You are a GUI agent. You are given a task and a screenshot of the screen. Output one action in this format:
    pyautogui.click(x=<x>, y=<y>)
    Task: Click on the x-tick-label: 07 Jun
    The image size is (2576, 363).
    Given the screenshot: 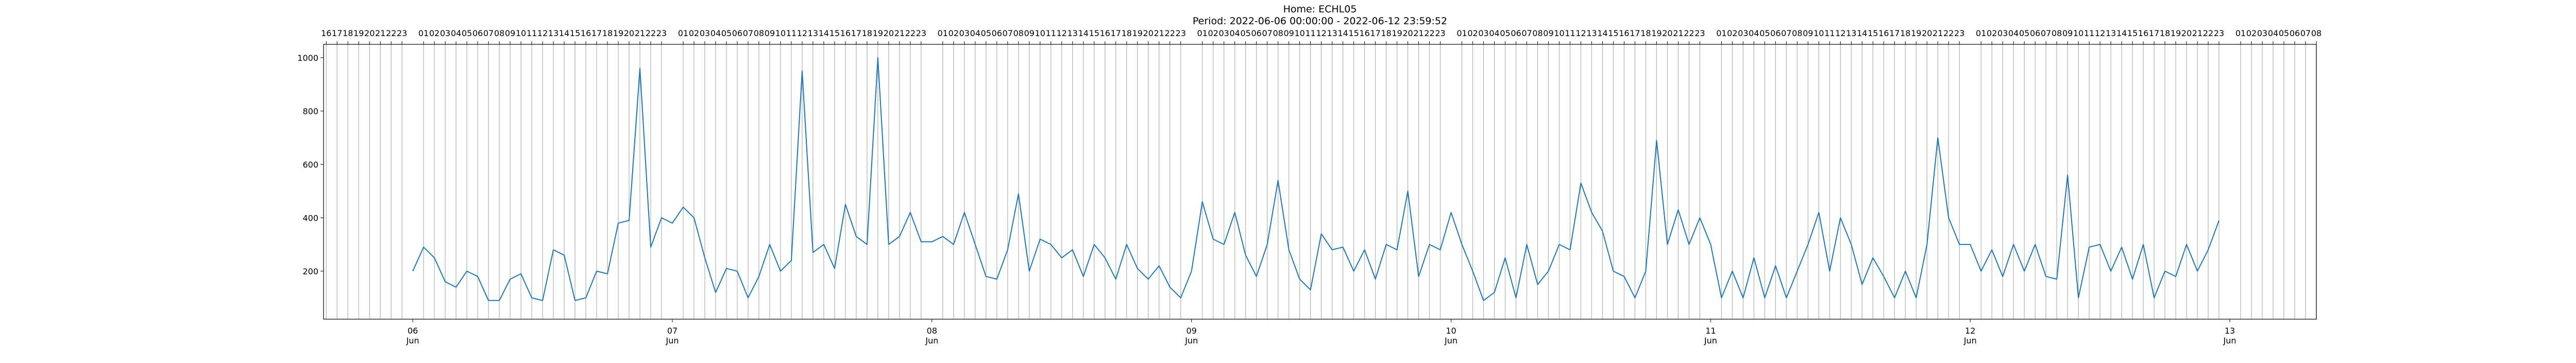 What is the action you would take?
    pyautogui.click(x=672, y=335)
    